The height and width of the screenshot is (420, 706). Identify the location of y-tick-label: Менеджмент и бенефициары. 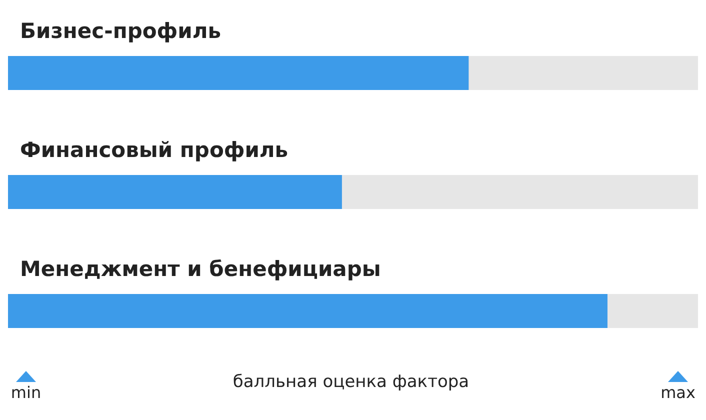
(200, 269).